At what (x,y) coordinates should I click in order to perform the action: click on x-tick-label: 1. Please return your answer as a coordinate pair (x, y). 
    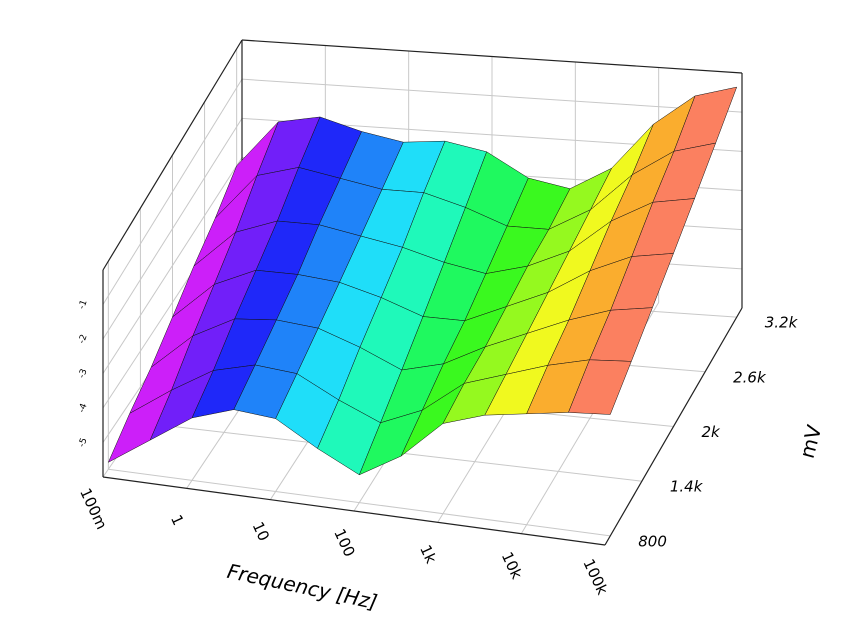
    Looking at the image, I should click on (177, 520).